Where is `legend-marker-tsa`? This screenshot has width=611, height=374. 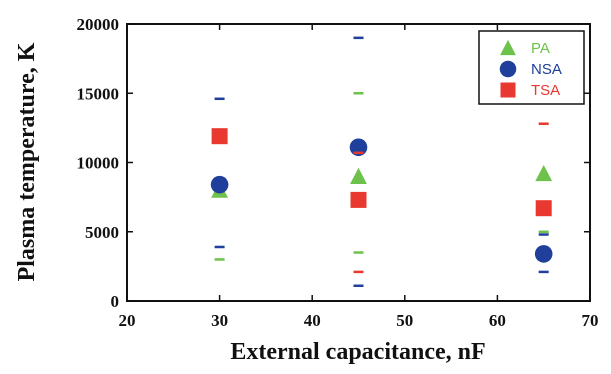
legend-marker-tsa is located at coordinates (508, 90).